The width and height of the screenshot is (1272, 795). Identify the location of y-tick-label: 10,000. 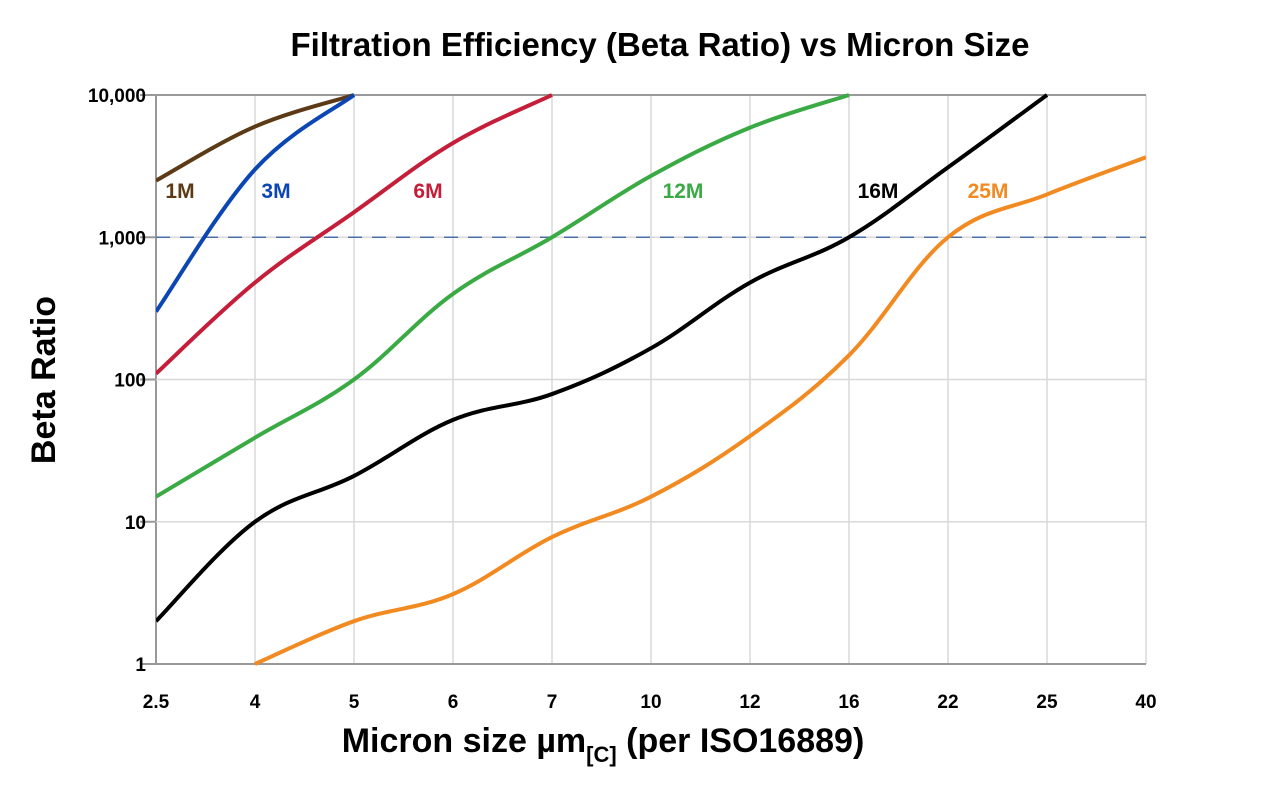
(117, 96).